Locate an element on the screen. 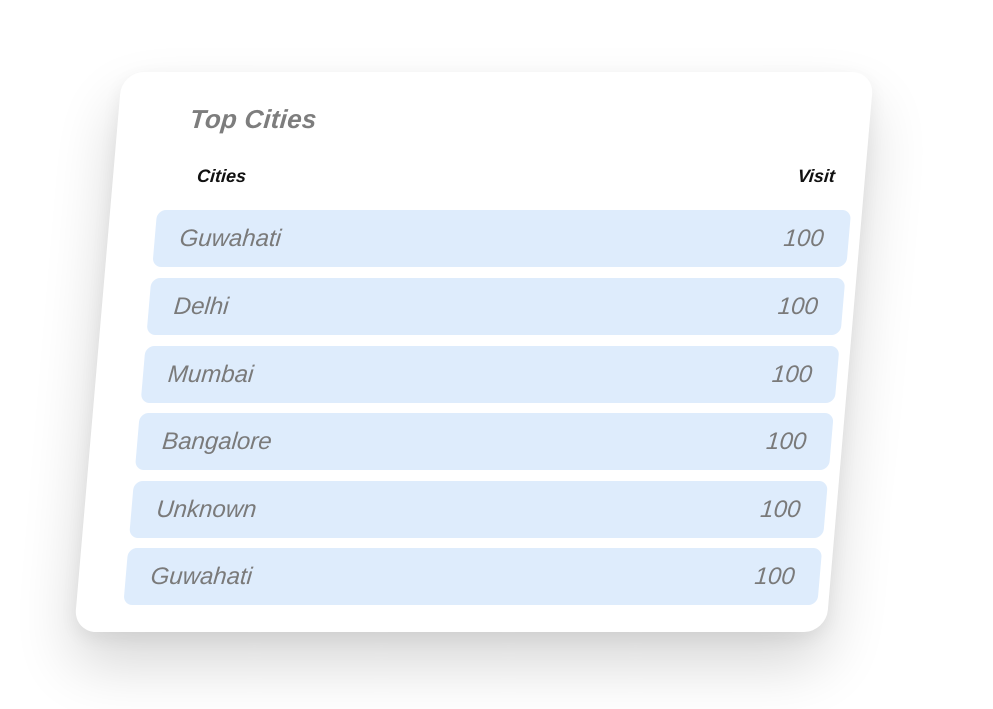  city-name: Delhi is located at coordinates (201, 306).